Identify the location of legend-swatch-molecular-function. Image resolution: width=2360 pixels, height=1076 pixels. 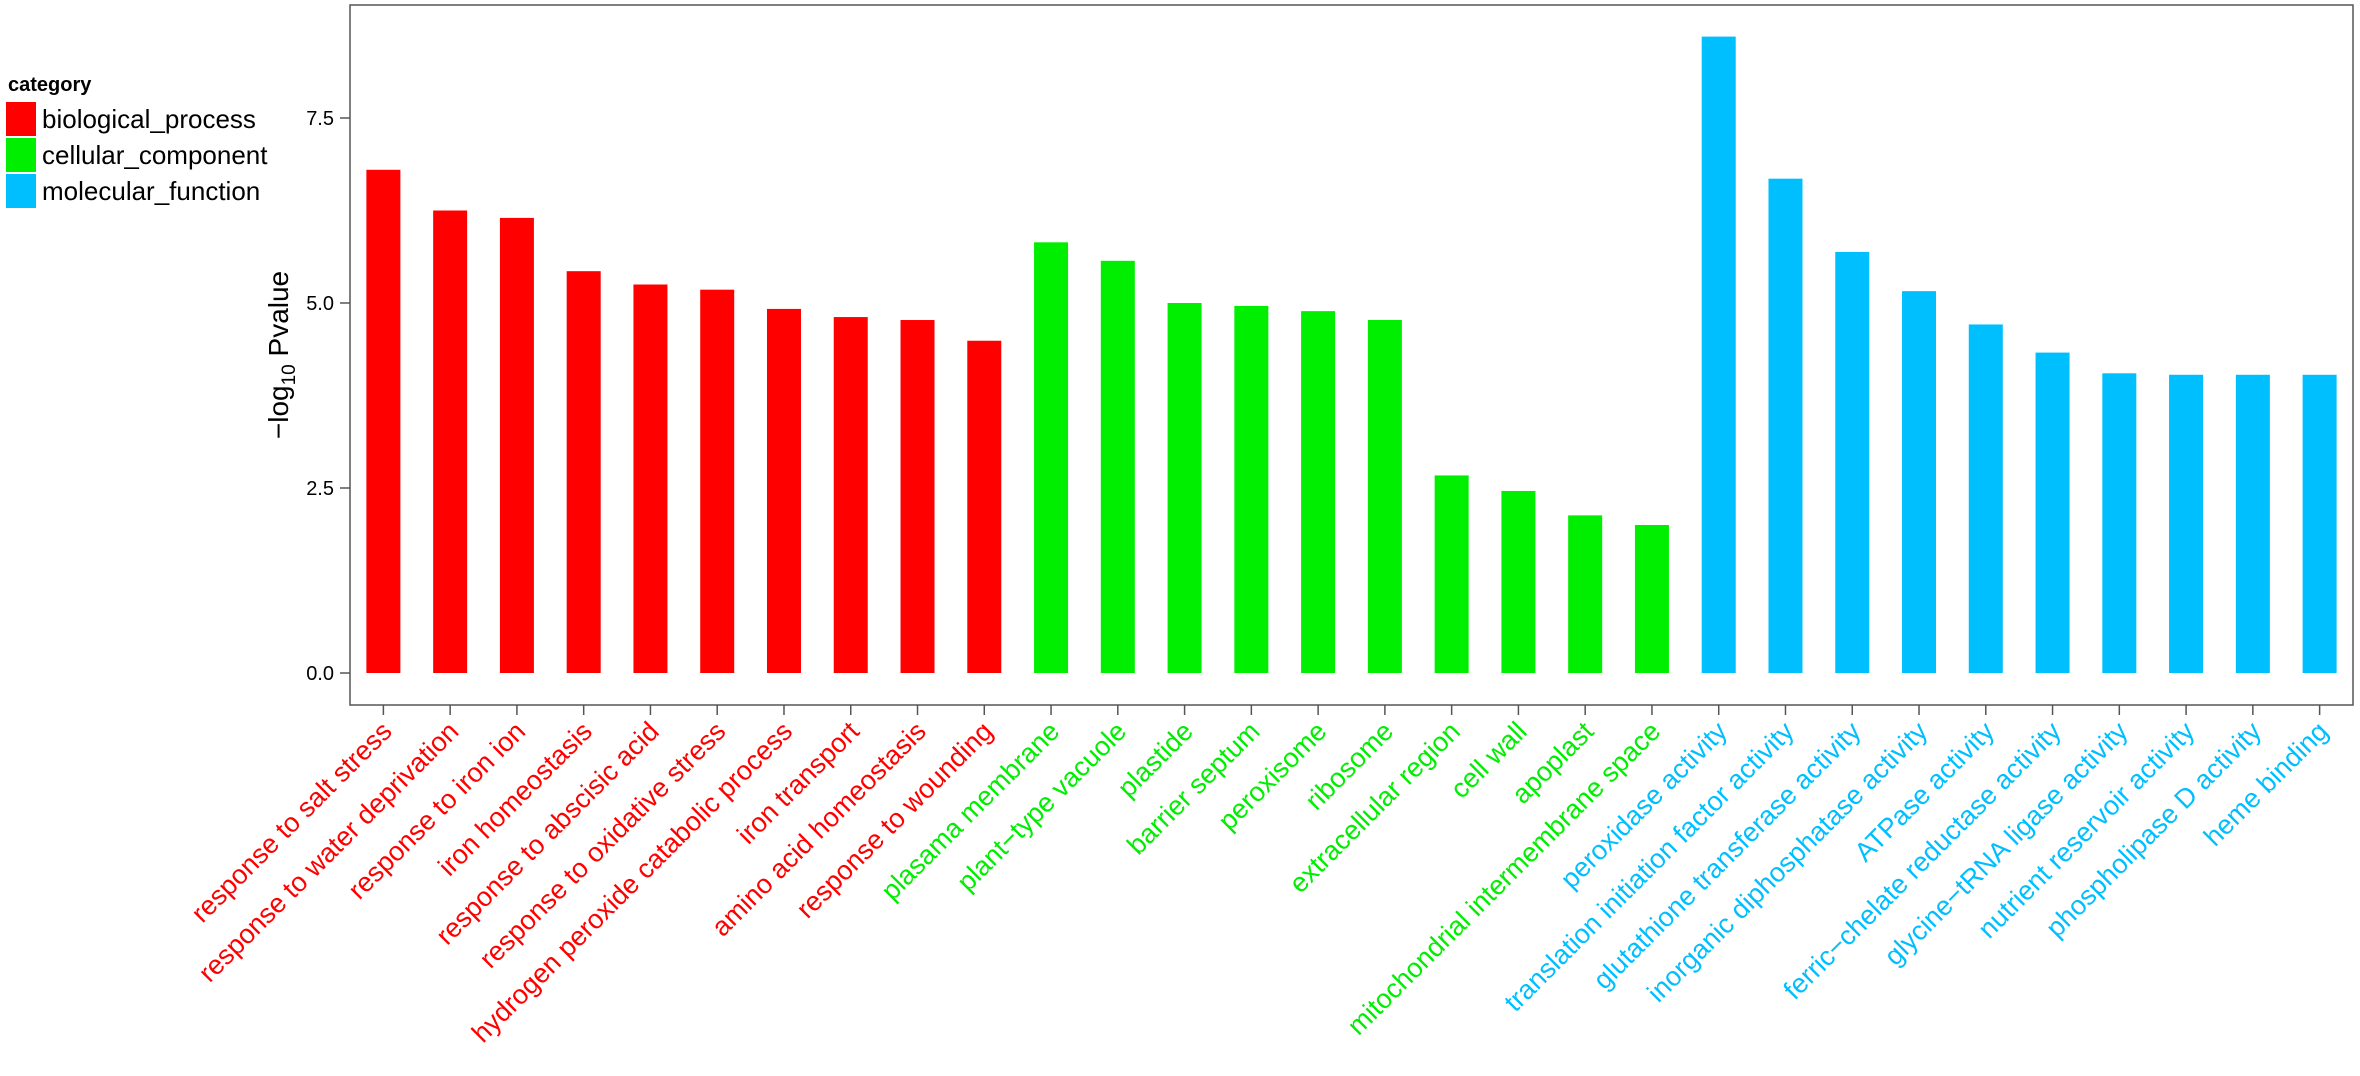
(21, 191).